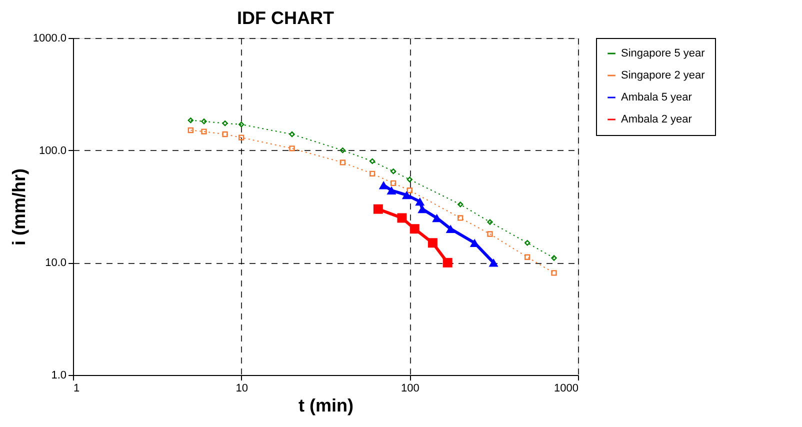  Describe the element at coordinates (242, 388) in the screenshot. I see `x-tick-label: 10` at that location.